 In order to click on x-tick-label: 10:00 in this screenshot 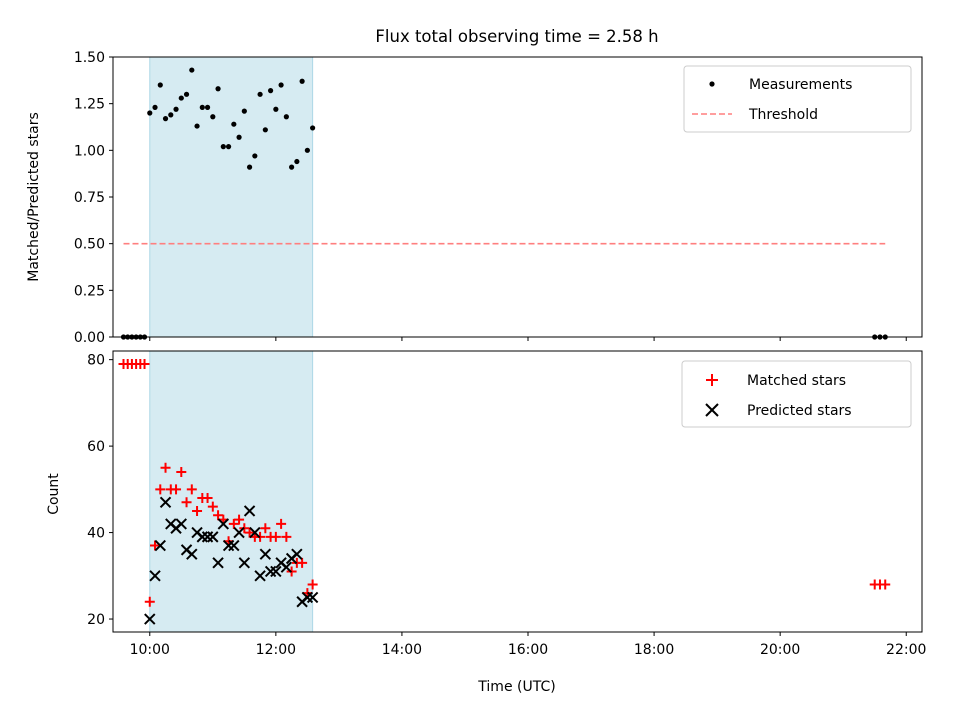, I will do `click(150, 650)`.